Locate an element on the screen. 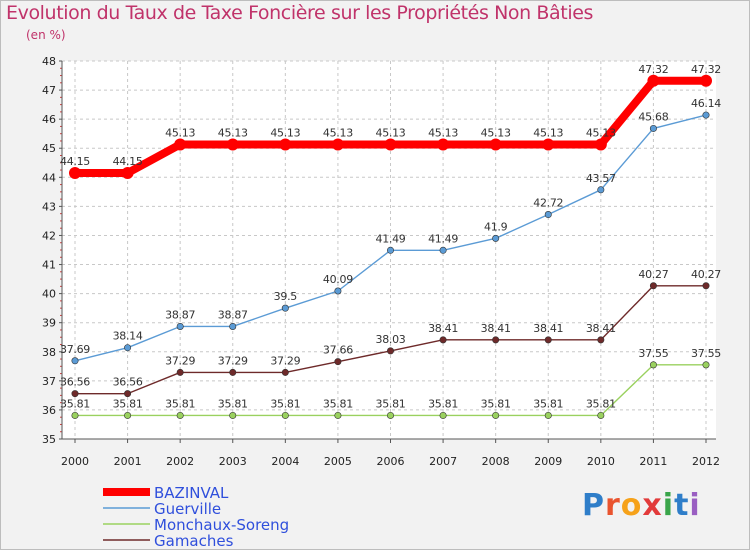 This screenshot has width=750, height=550. y-tick-label: 48 is located at coordinates (49, 61).